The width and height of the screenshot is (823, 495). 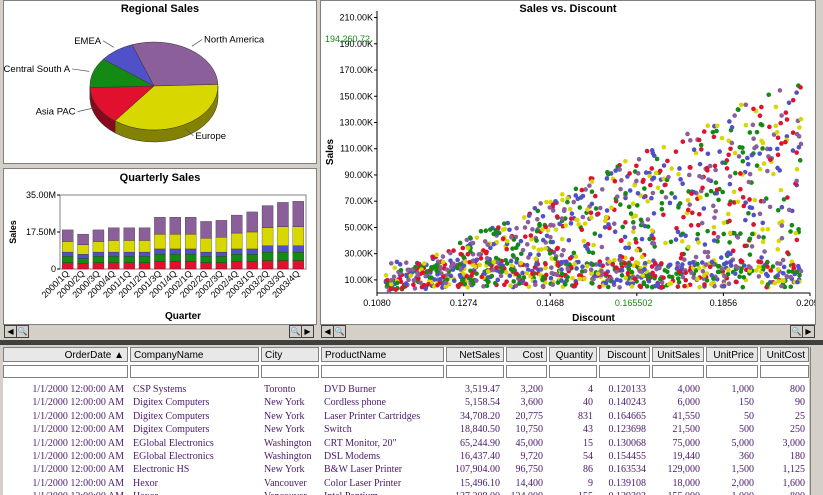 I want to click on column-header-orderdate: OrderDate ▲, so click(x=65, y=354).